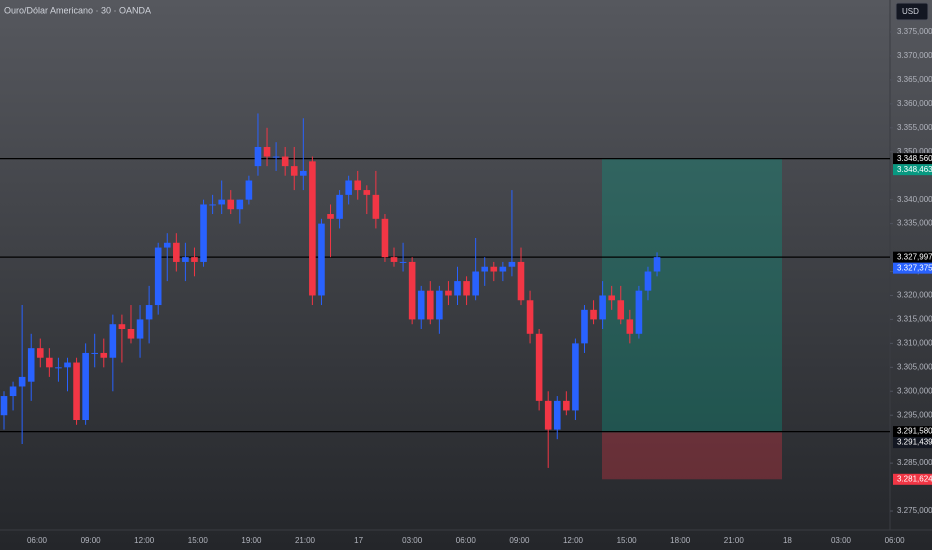  Describe the element at coordinates (77, 10) in the screenshot. I see `chart-title: Ouro/Dólar Americano · 30 · OANDA` at that location.